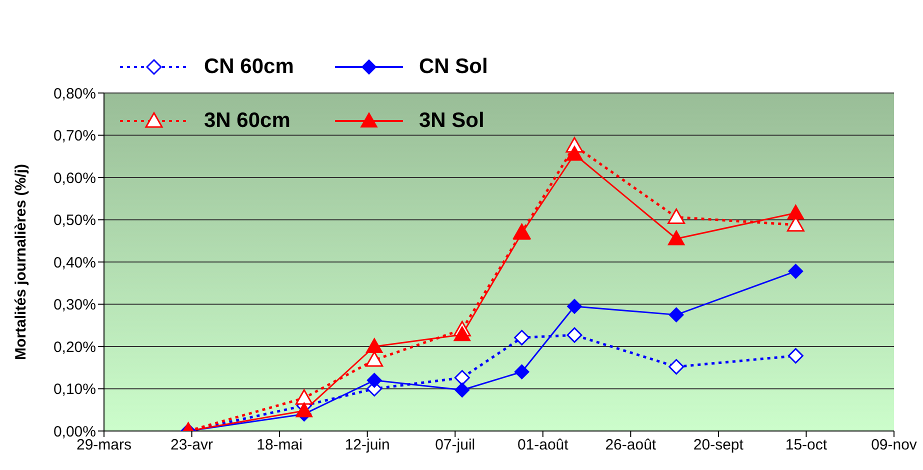  I want to click on y-tick-label: 0,70%, so click(74, 136).